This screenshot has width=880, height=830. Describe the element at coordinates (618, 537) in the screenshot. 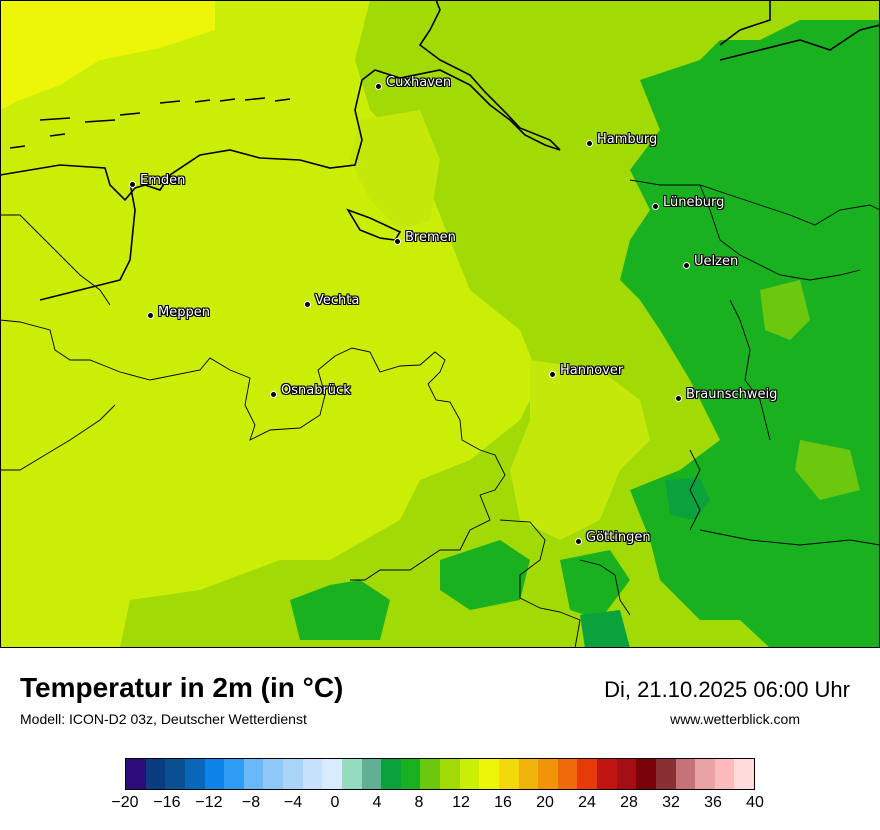

I see `city-label-goettingen: Göttingen` at that location.